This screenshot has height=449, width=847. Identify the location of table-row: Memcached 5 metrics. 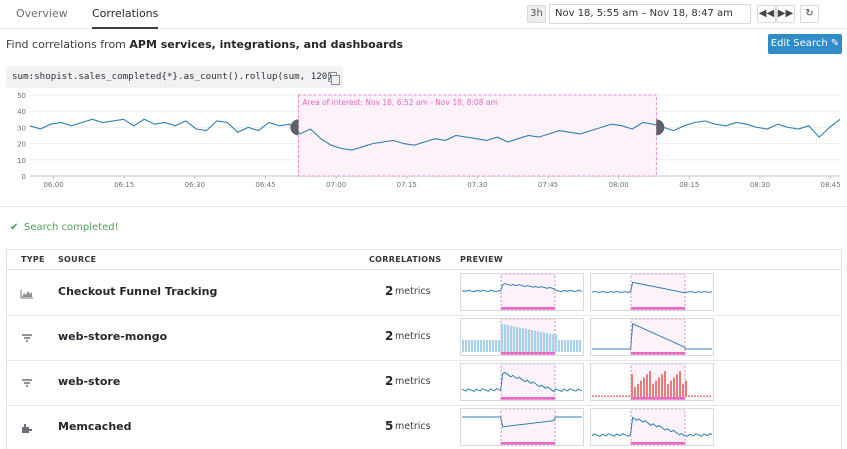
(424, 427).